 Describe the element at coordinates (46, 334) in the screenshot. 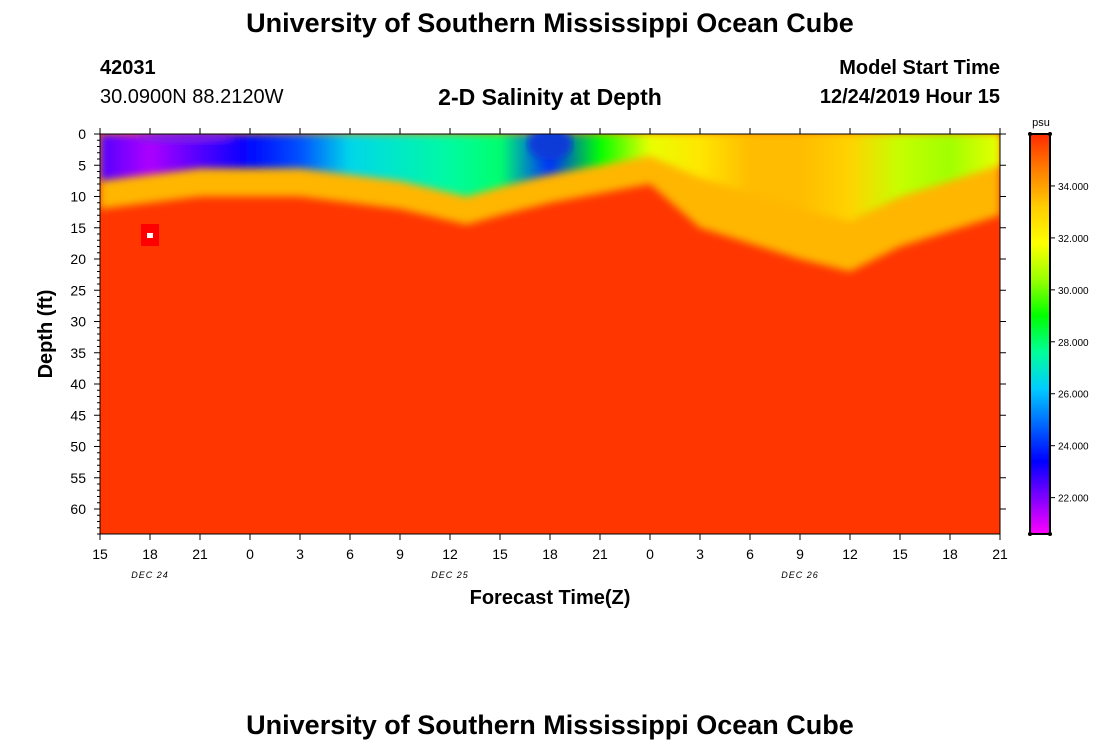

I see `y-axis-label: Depth (ft)` at that location.